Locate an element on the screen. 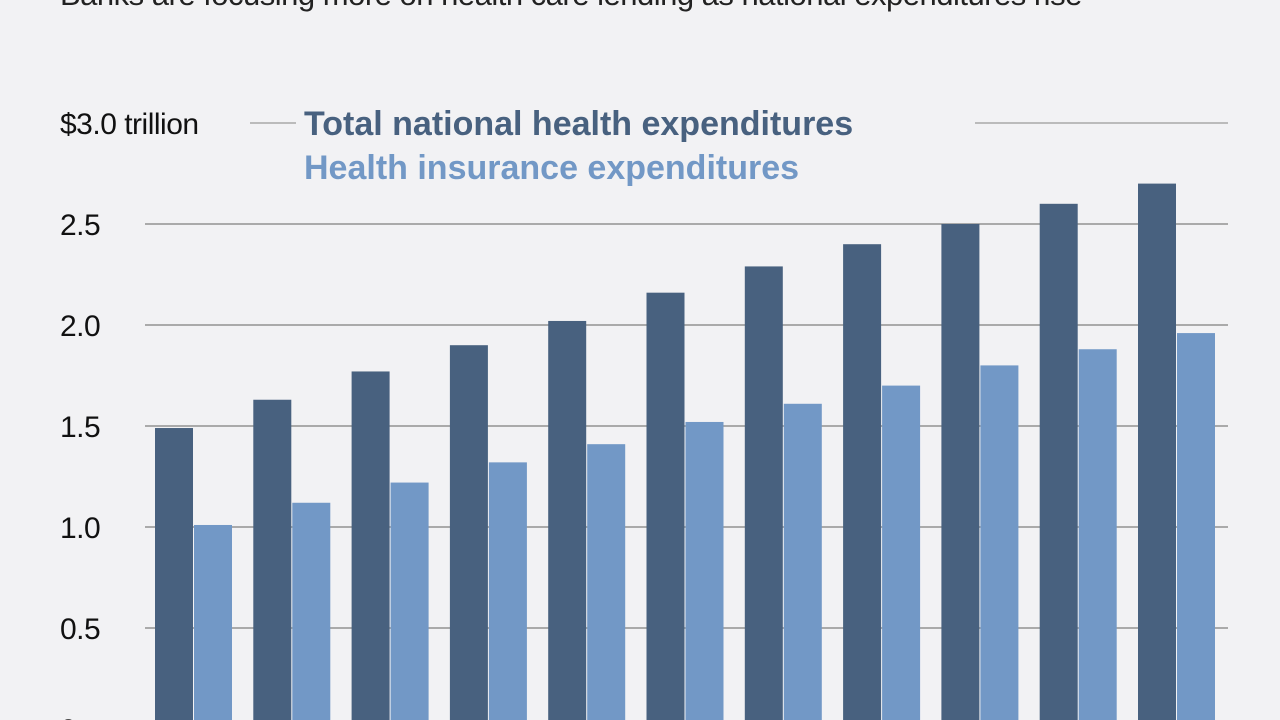  y-tick-label: 2.0 is located at coordinates (80, 326).